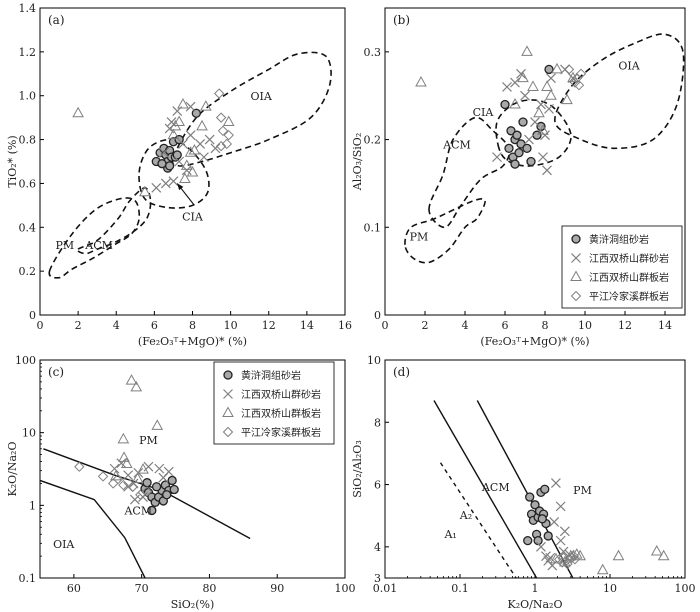  I want to click on field-label: ACM, so click(98, 245).